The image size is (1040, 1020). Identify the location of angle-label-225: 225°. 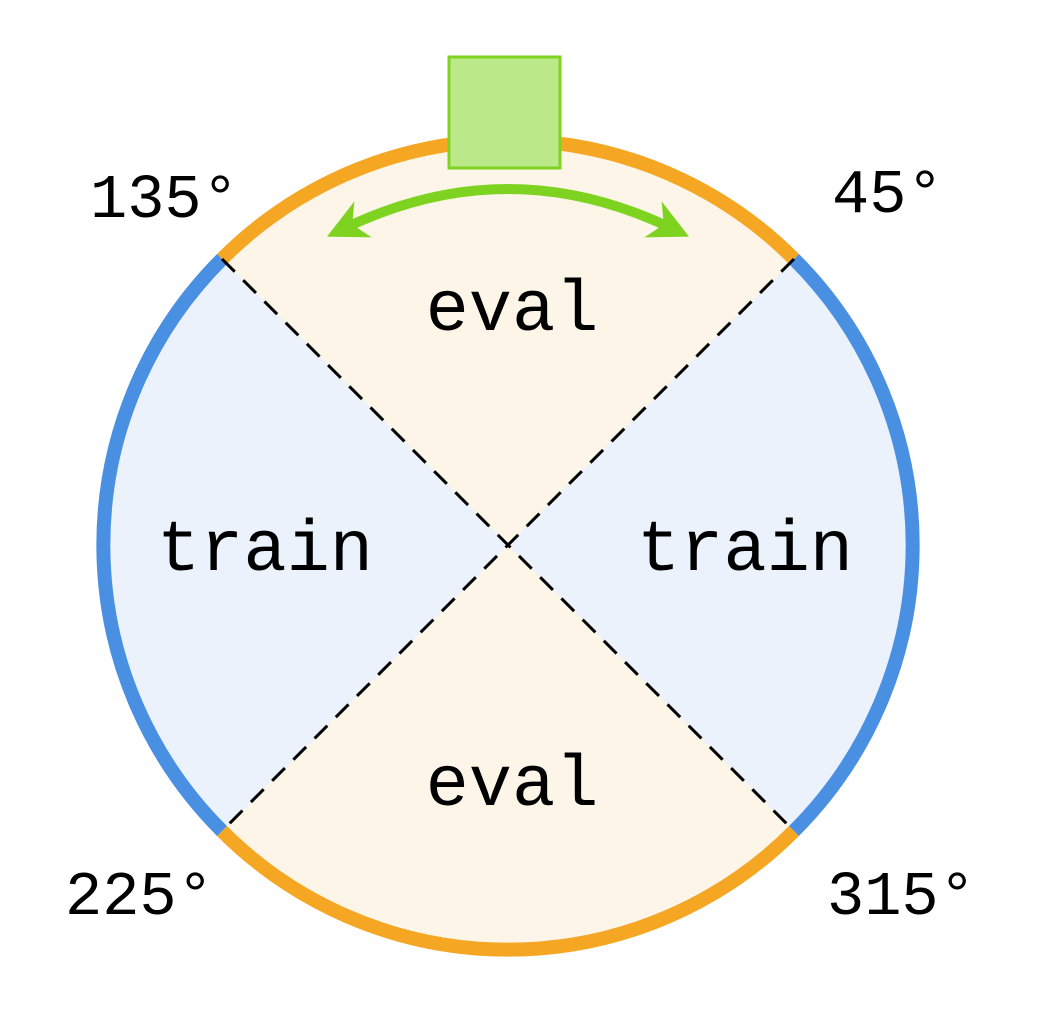
(139, 897).